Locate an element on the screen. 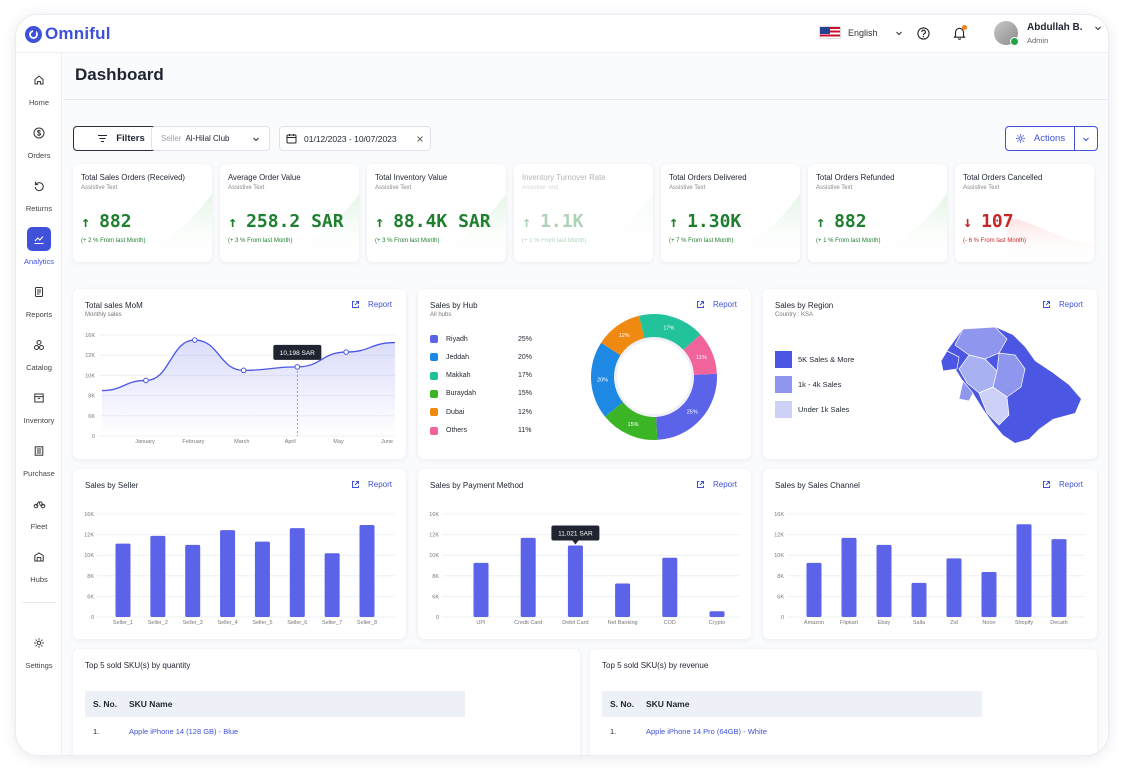 This screenshot has height=768, width=1123. language-selector: English is located at coordinates (861, 32).